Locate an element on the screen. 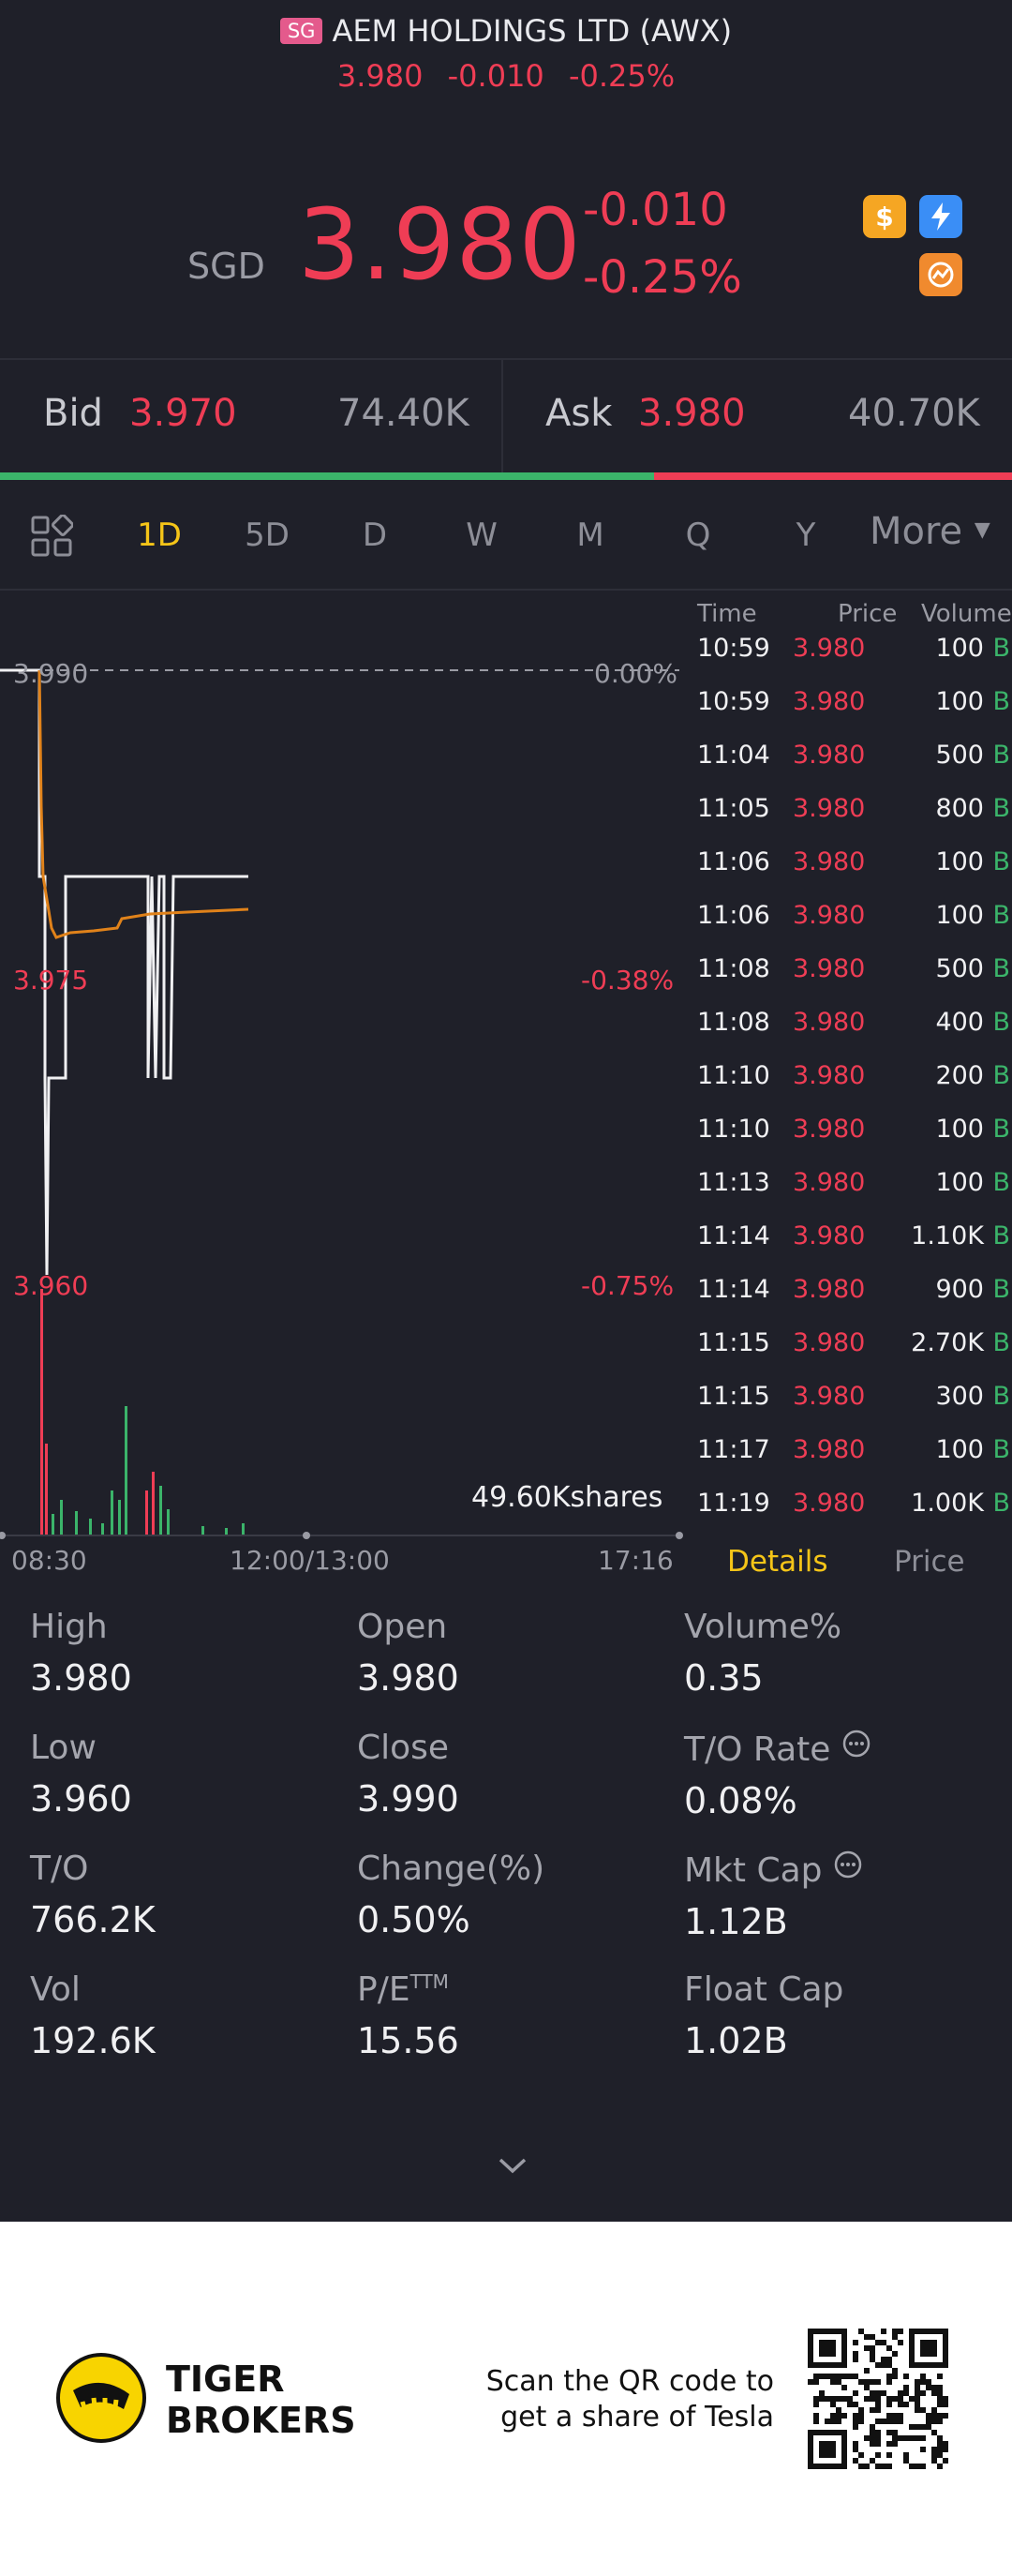 Image resolution: width=1012 pixels, height=2576 pixels. stat-item: Close 3.990 is located at coordinates (408, 1775).